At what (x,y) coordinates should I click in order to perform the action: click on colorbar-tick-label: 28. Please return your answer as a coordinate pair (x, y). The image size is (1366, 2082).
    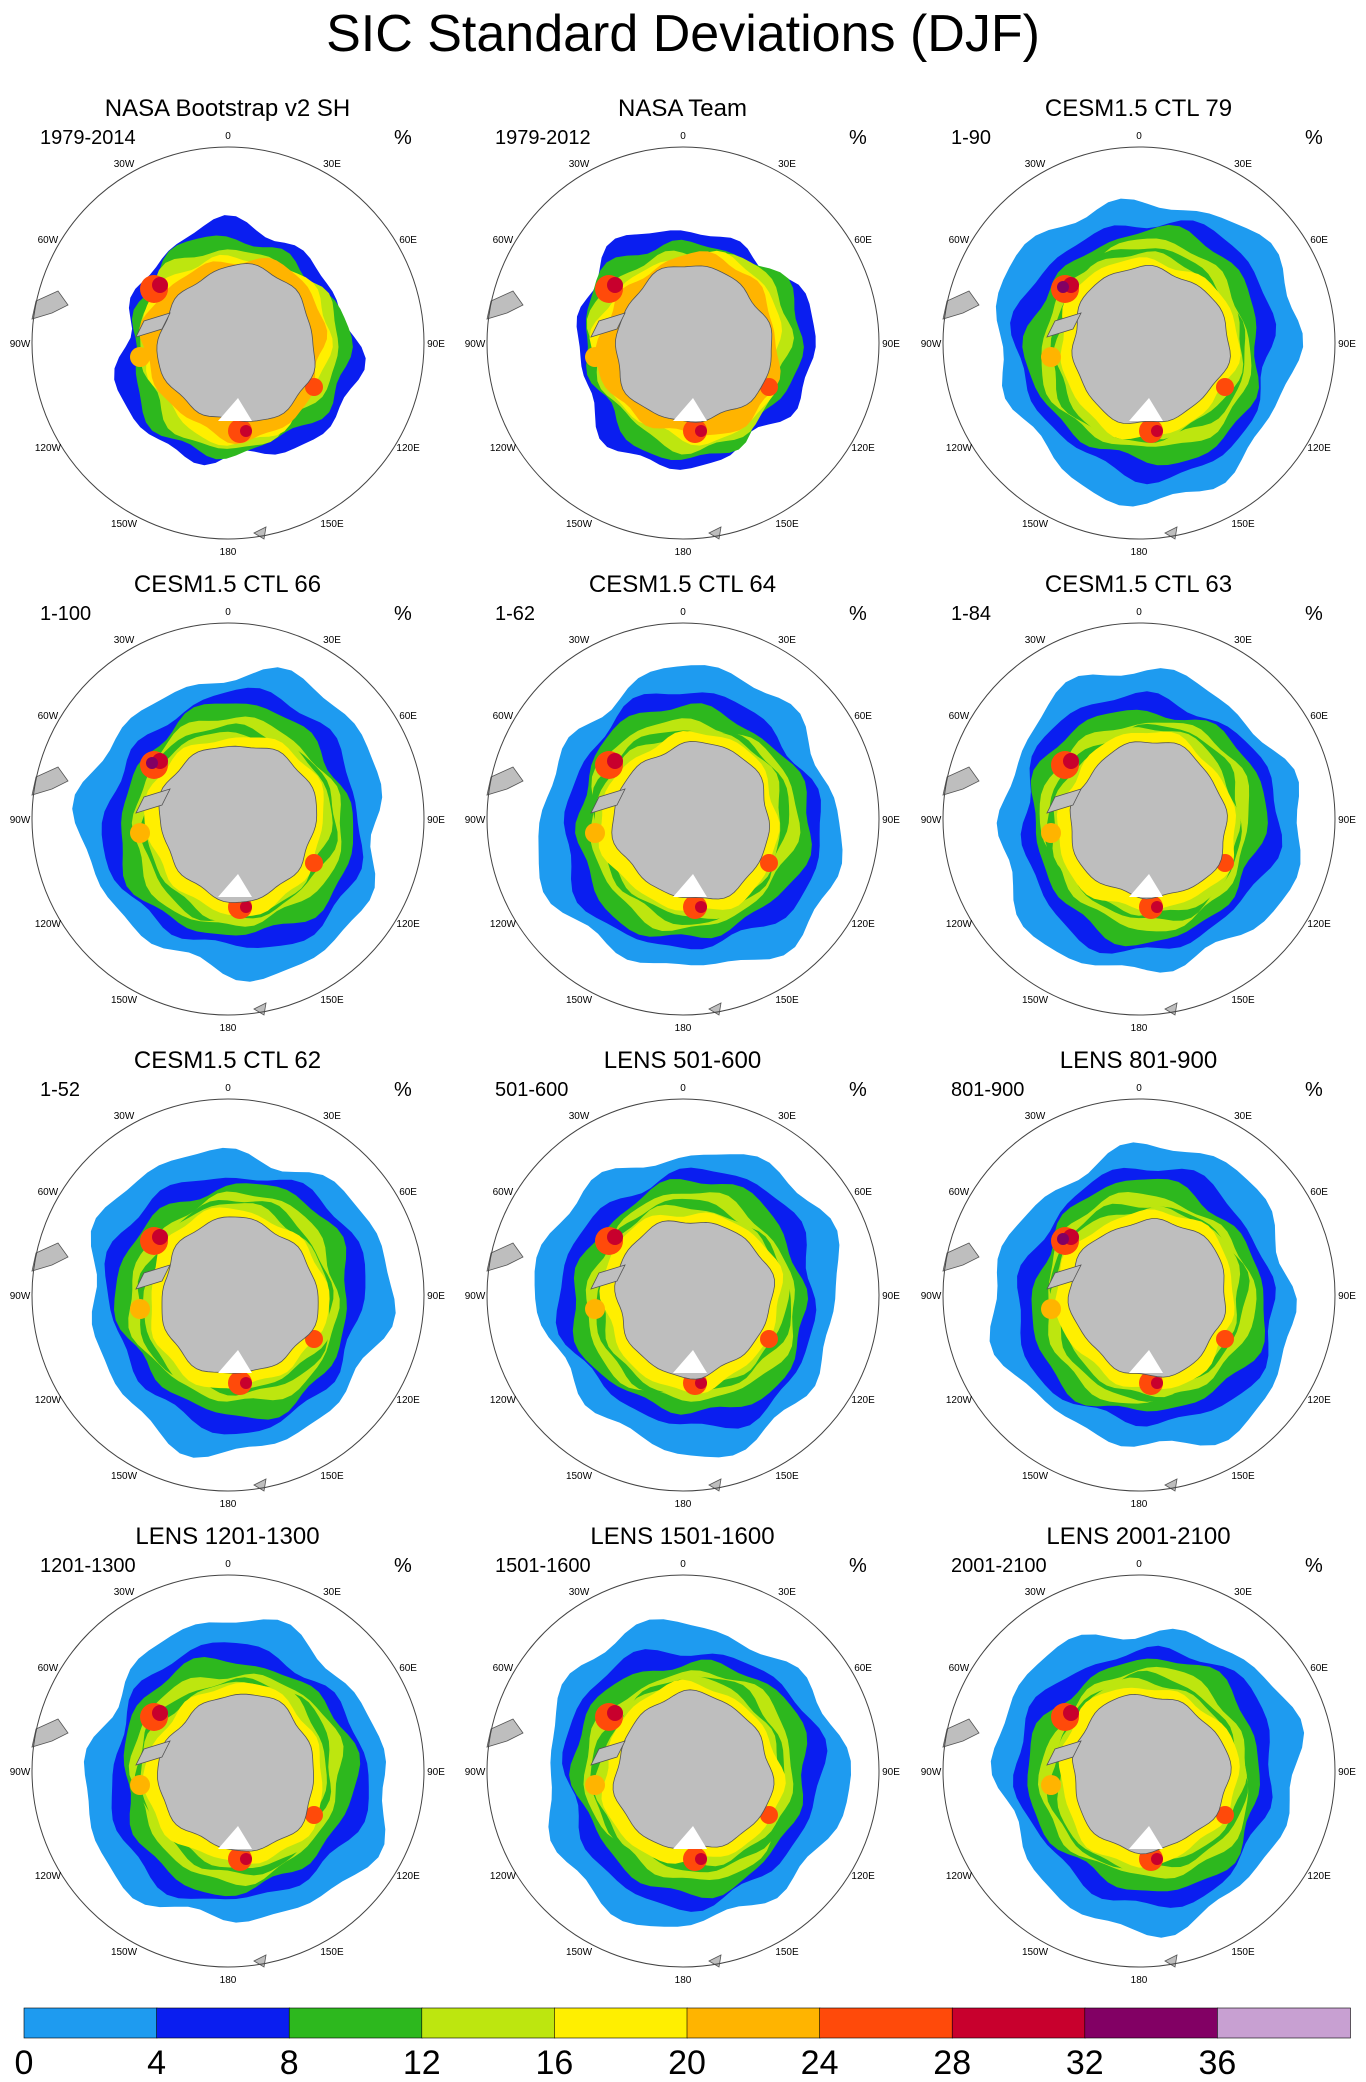
    Looking at the image, I should click on (952, 2063).